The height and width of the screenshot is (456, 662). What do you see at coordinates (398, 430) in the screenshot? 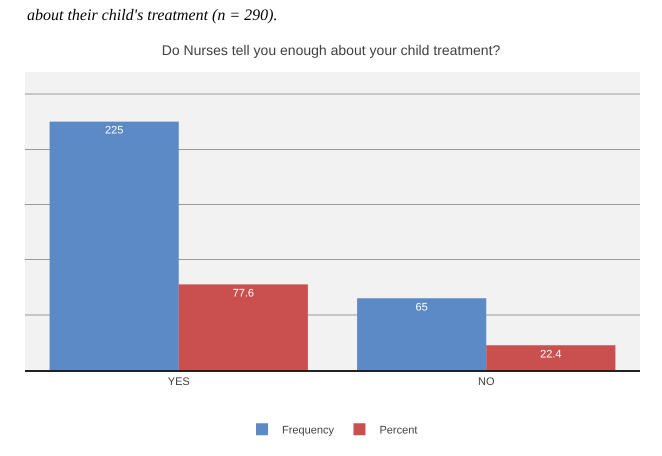
I see `legend-label: Percent` at bounding box center [398, 430].